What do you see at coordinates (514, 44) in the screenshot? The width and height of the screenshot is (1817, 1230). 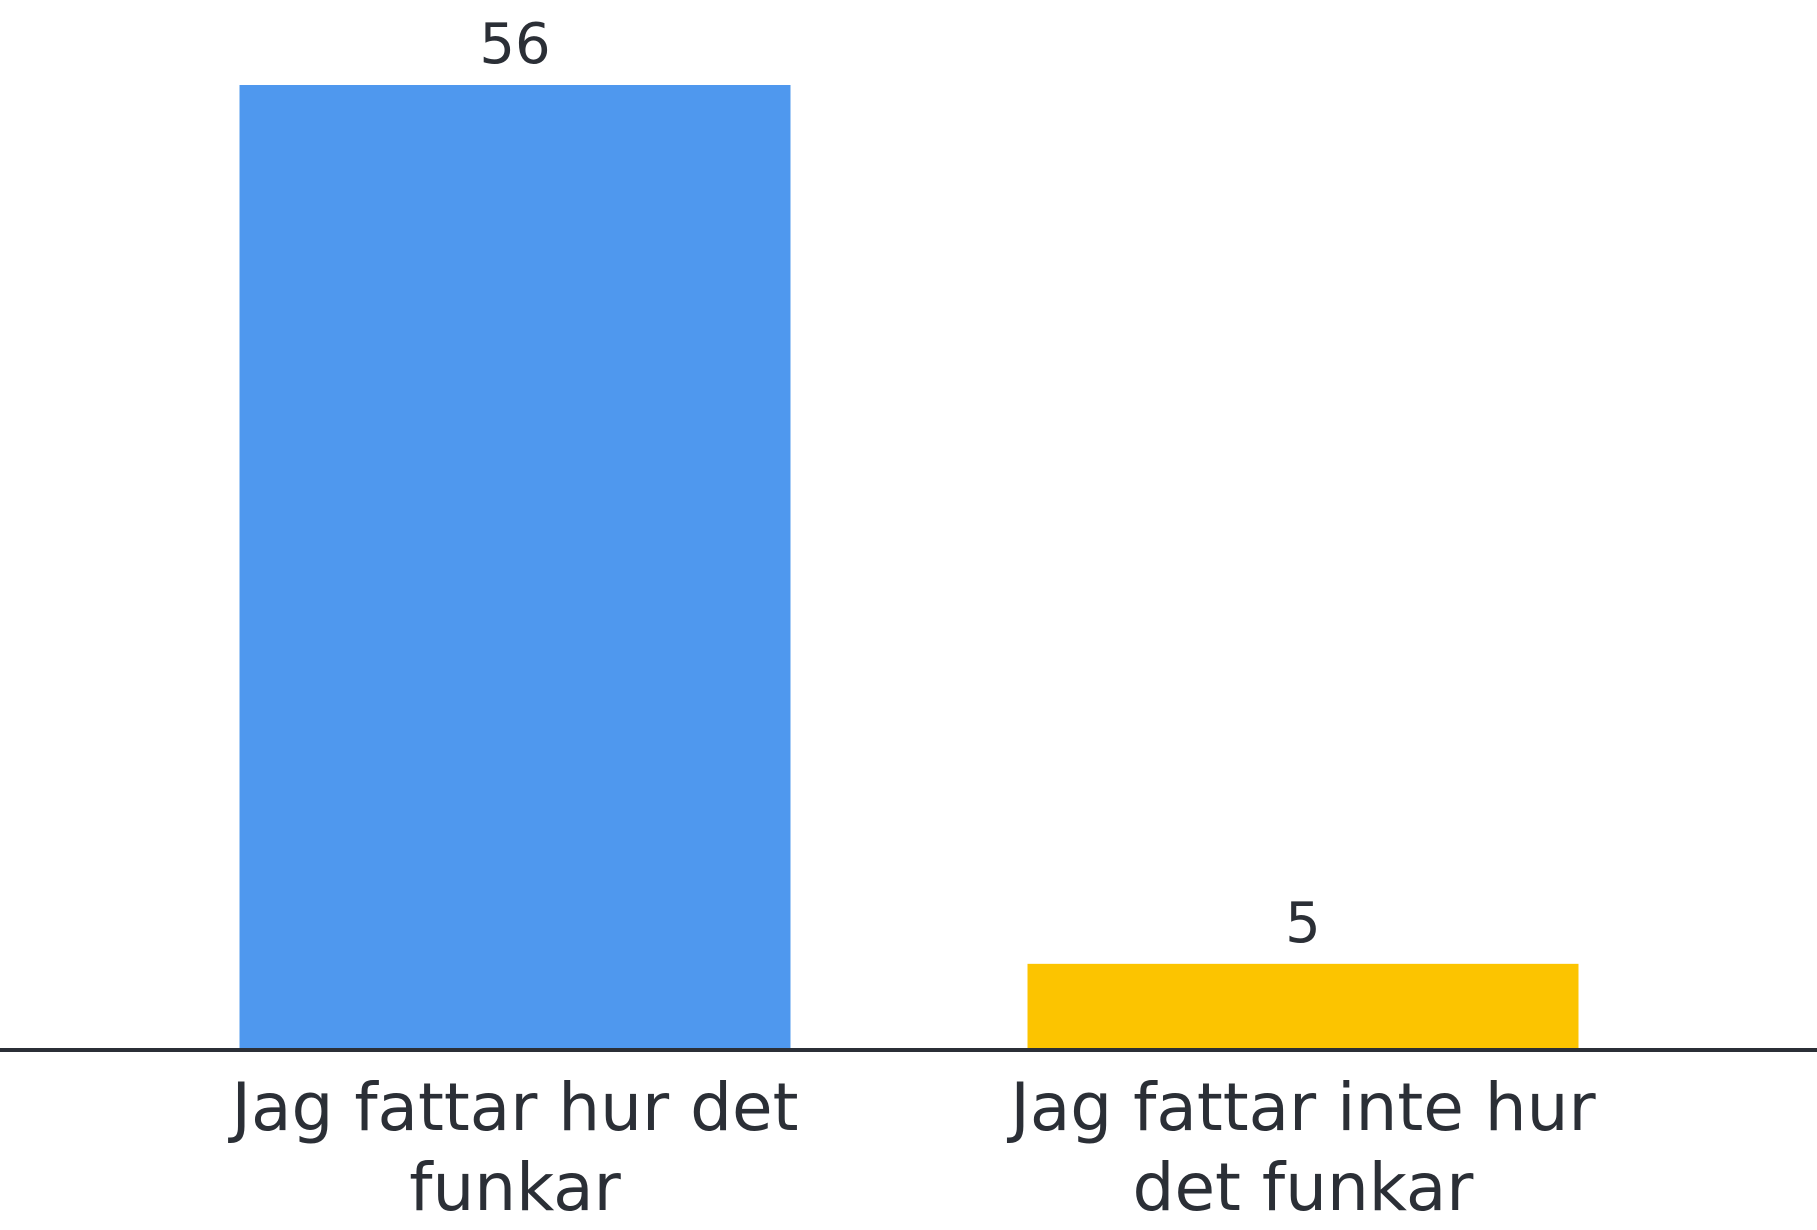 I see `value-label: 56` at bounding box center [514, 44].